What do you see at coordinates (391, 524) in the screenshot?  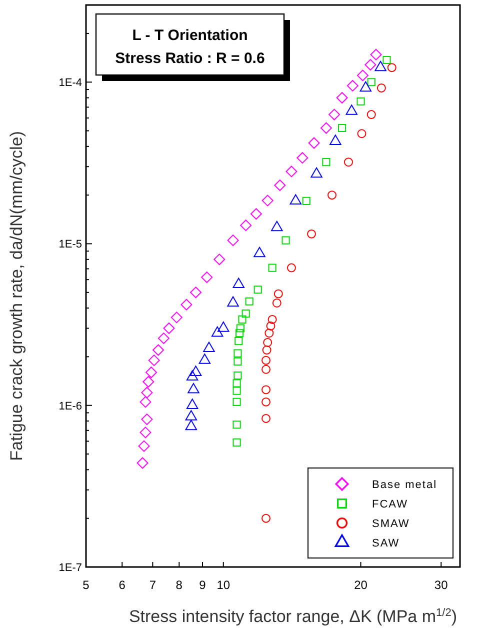 I see `legend-label: SMAW` at bounding box center [391, 524].